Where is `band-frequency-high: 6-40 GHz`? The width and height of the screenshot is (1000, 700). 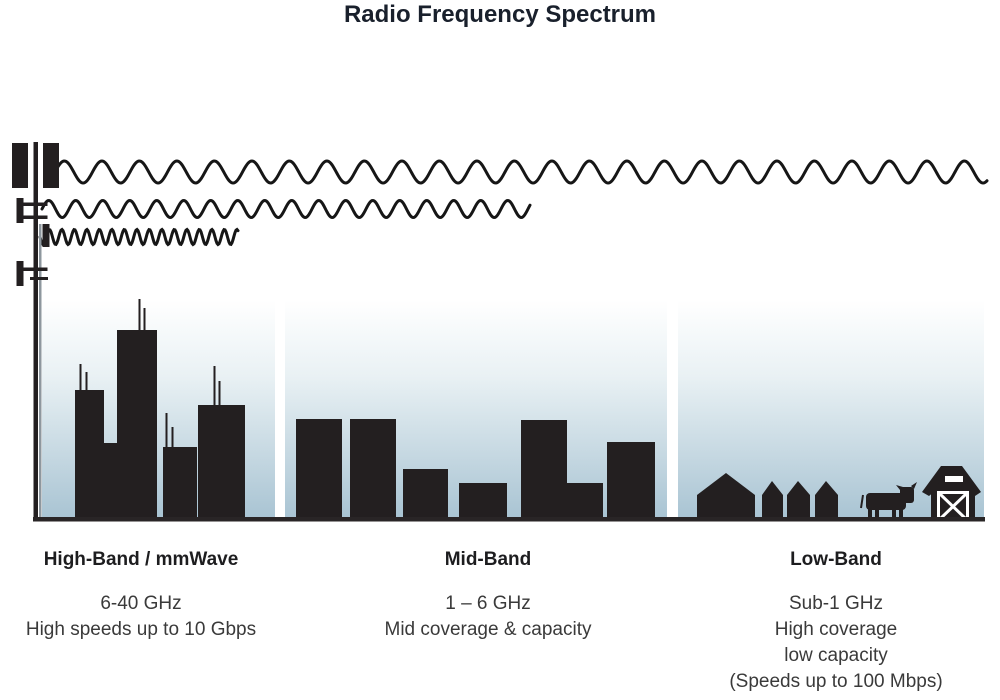 band-frequency-high: 6-40 GHz is located at coordinates (141, 603).